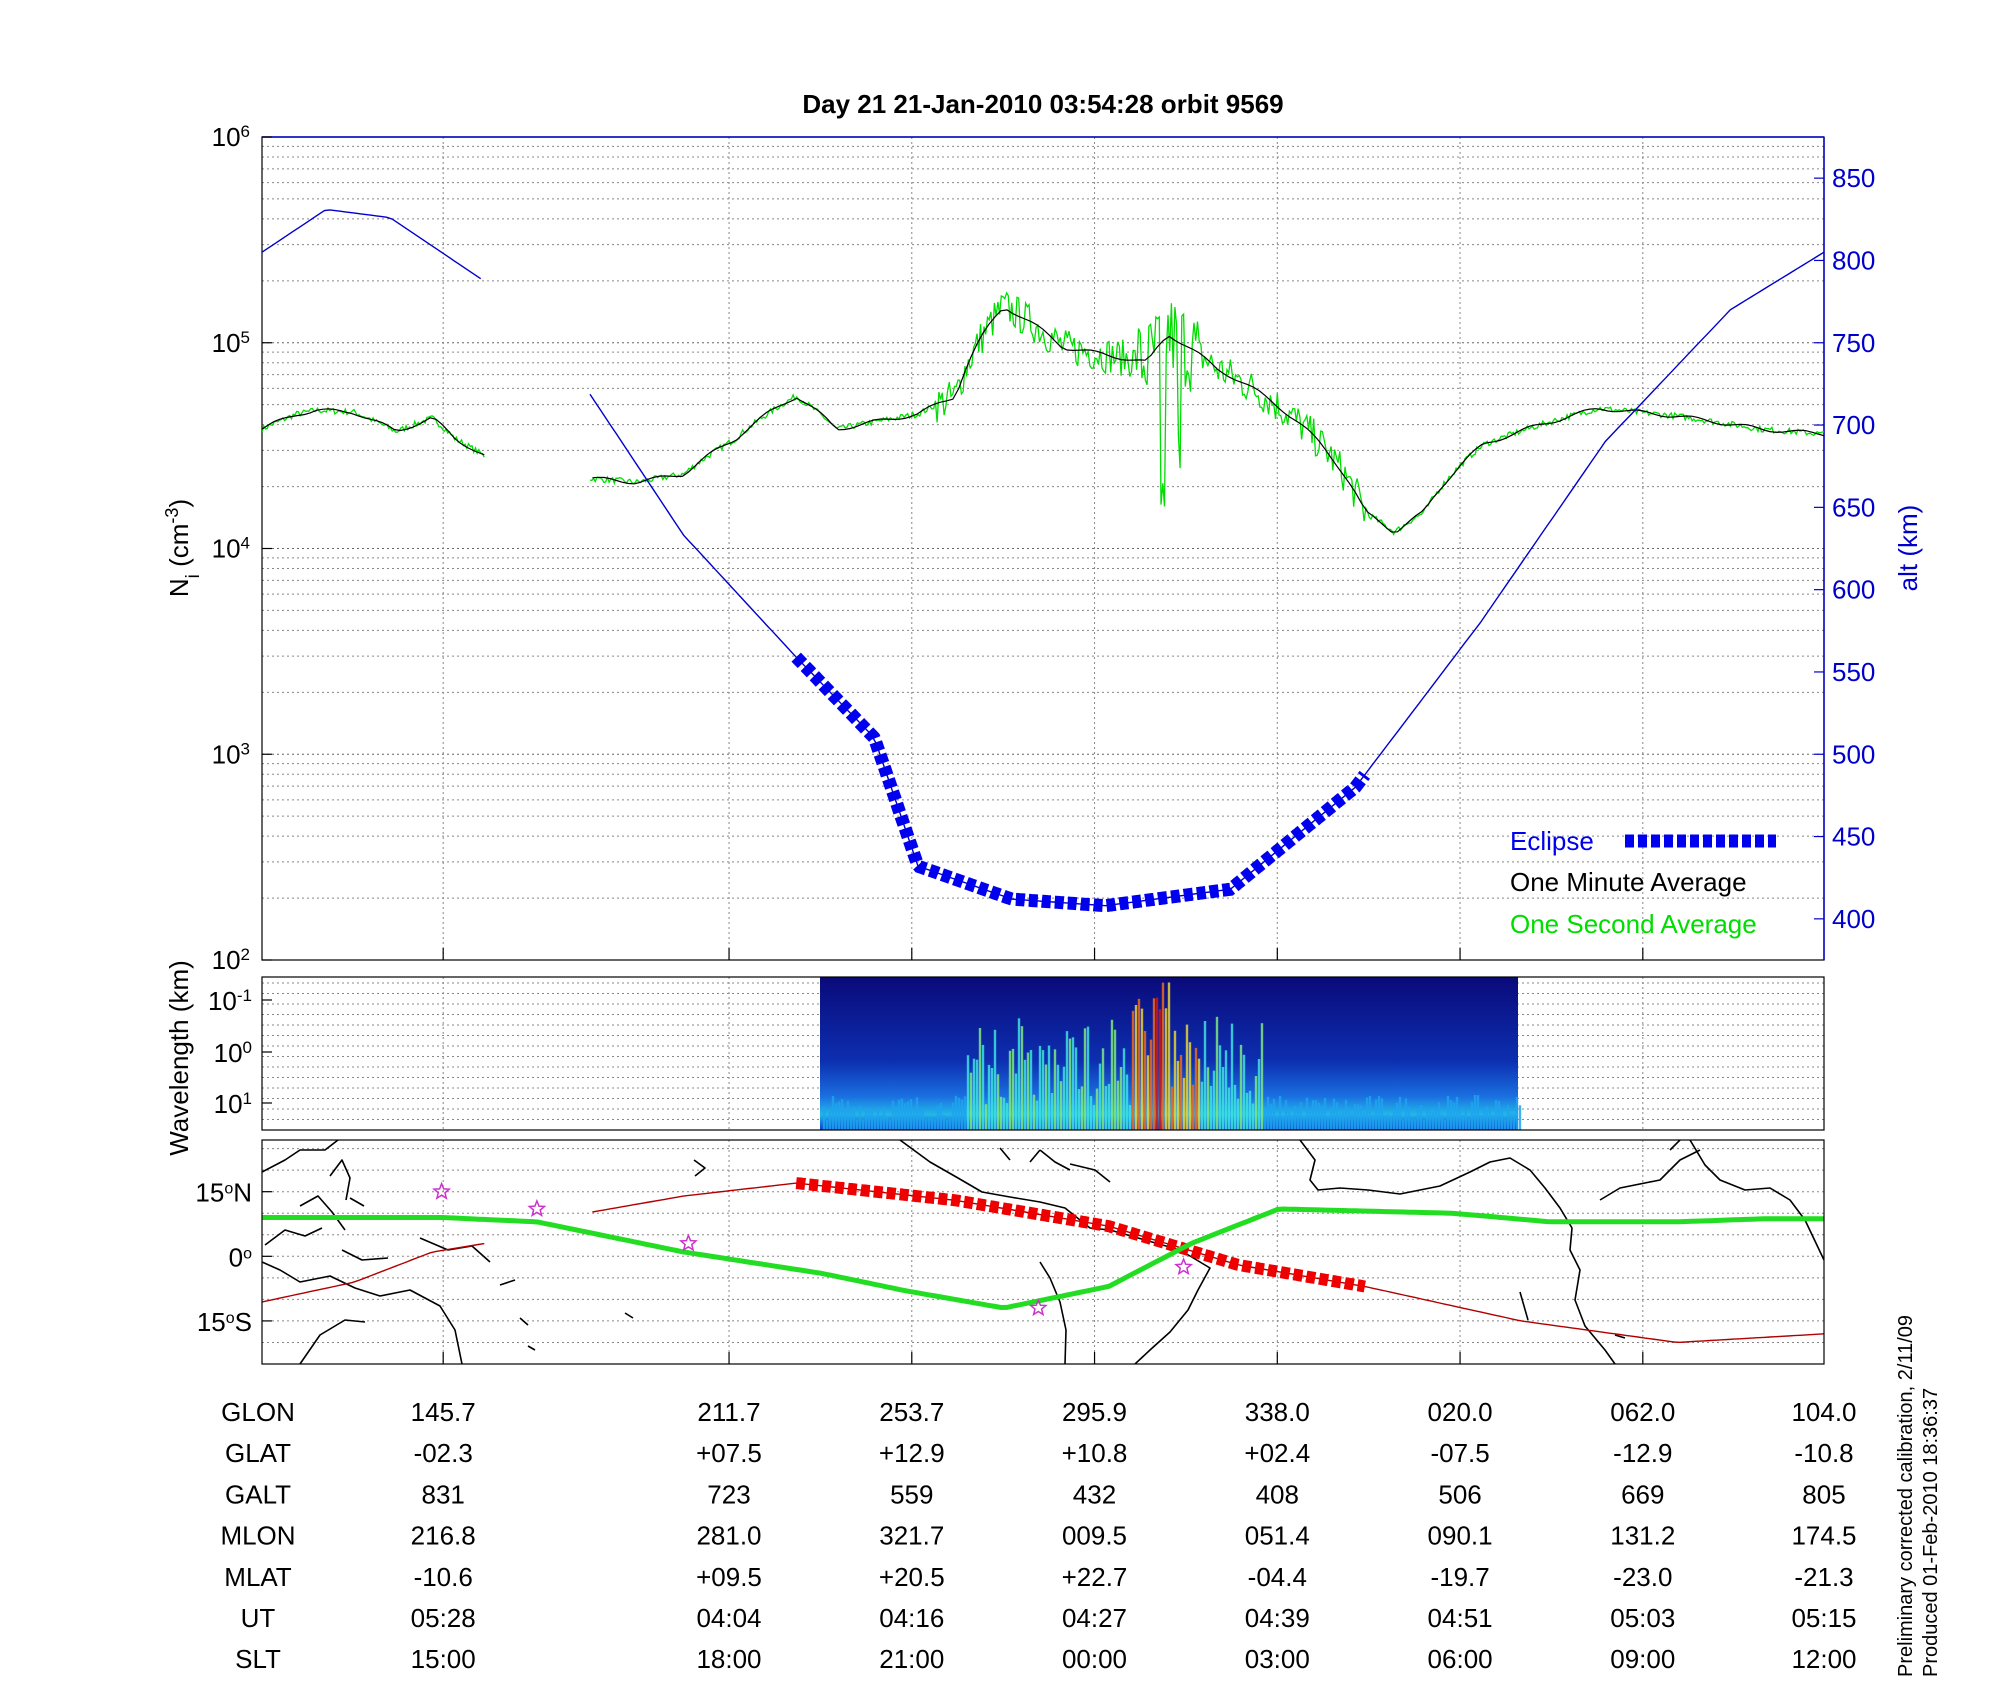 The height and width of the screenshot is (1700, 2000). What do you see at coordinates (1184, 1266) in the screenshot?
I see `map-star-marker` at bounding box center [1184, 1266].